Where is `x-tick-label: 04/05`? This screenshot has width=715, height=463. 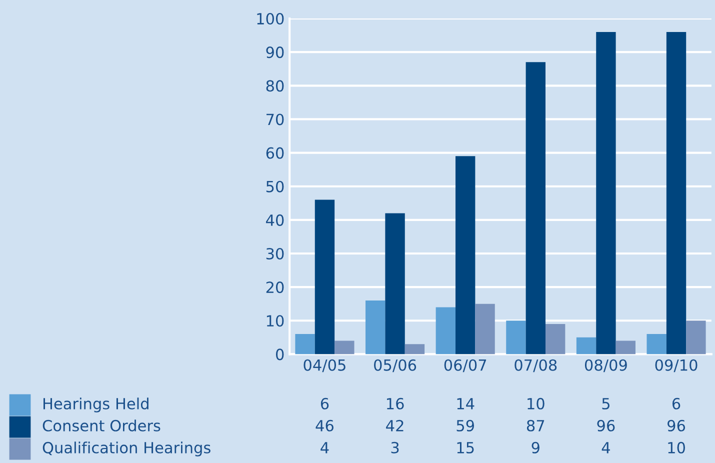
x-tick-label: 04/05 is located at coordinates (325, 365).